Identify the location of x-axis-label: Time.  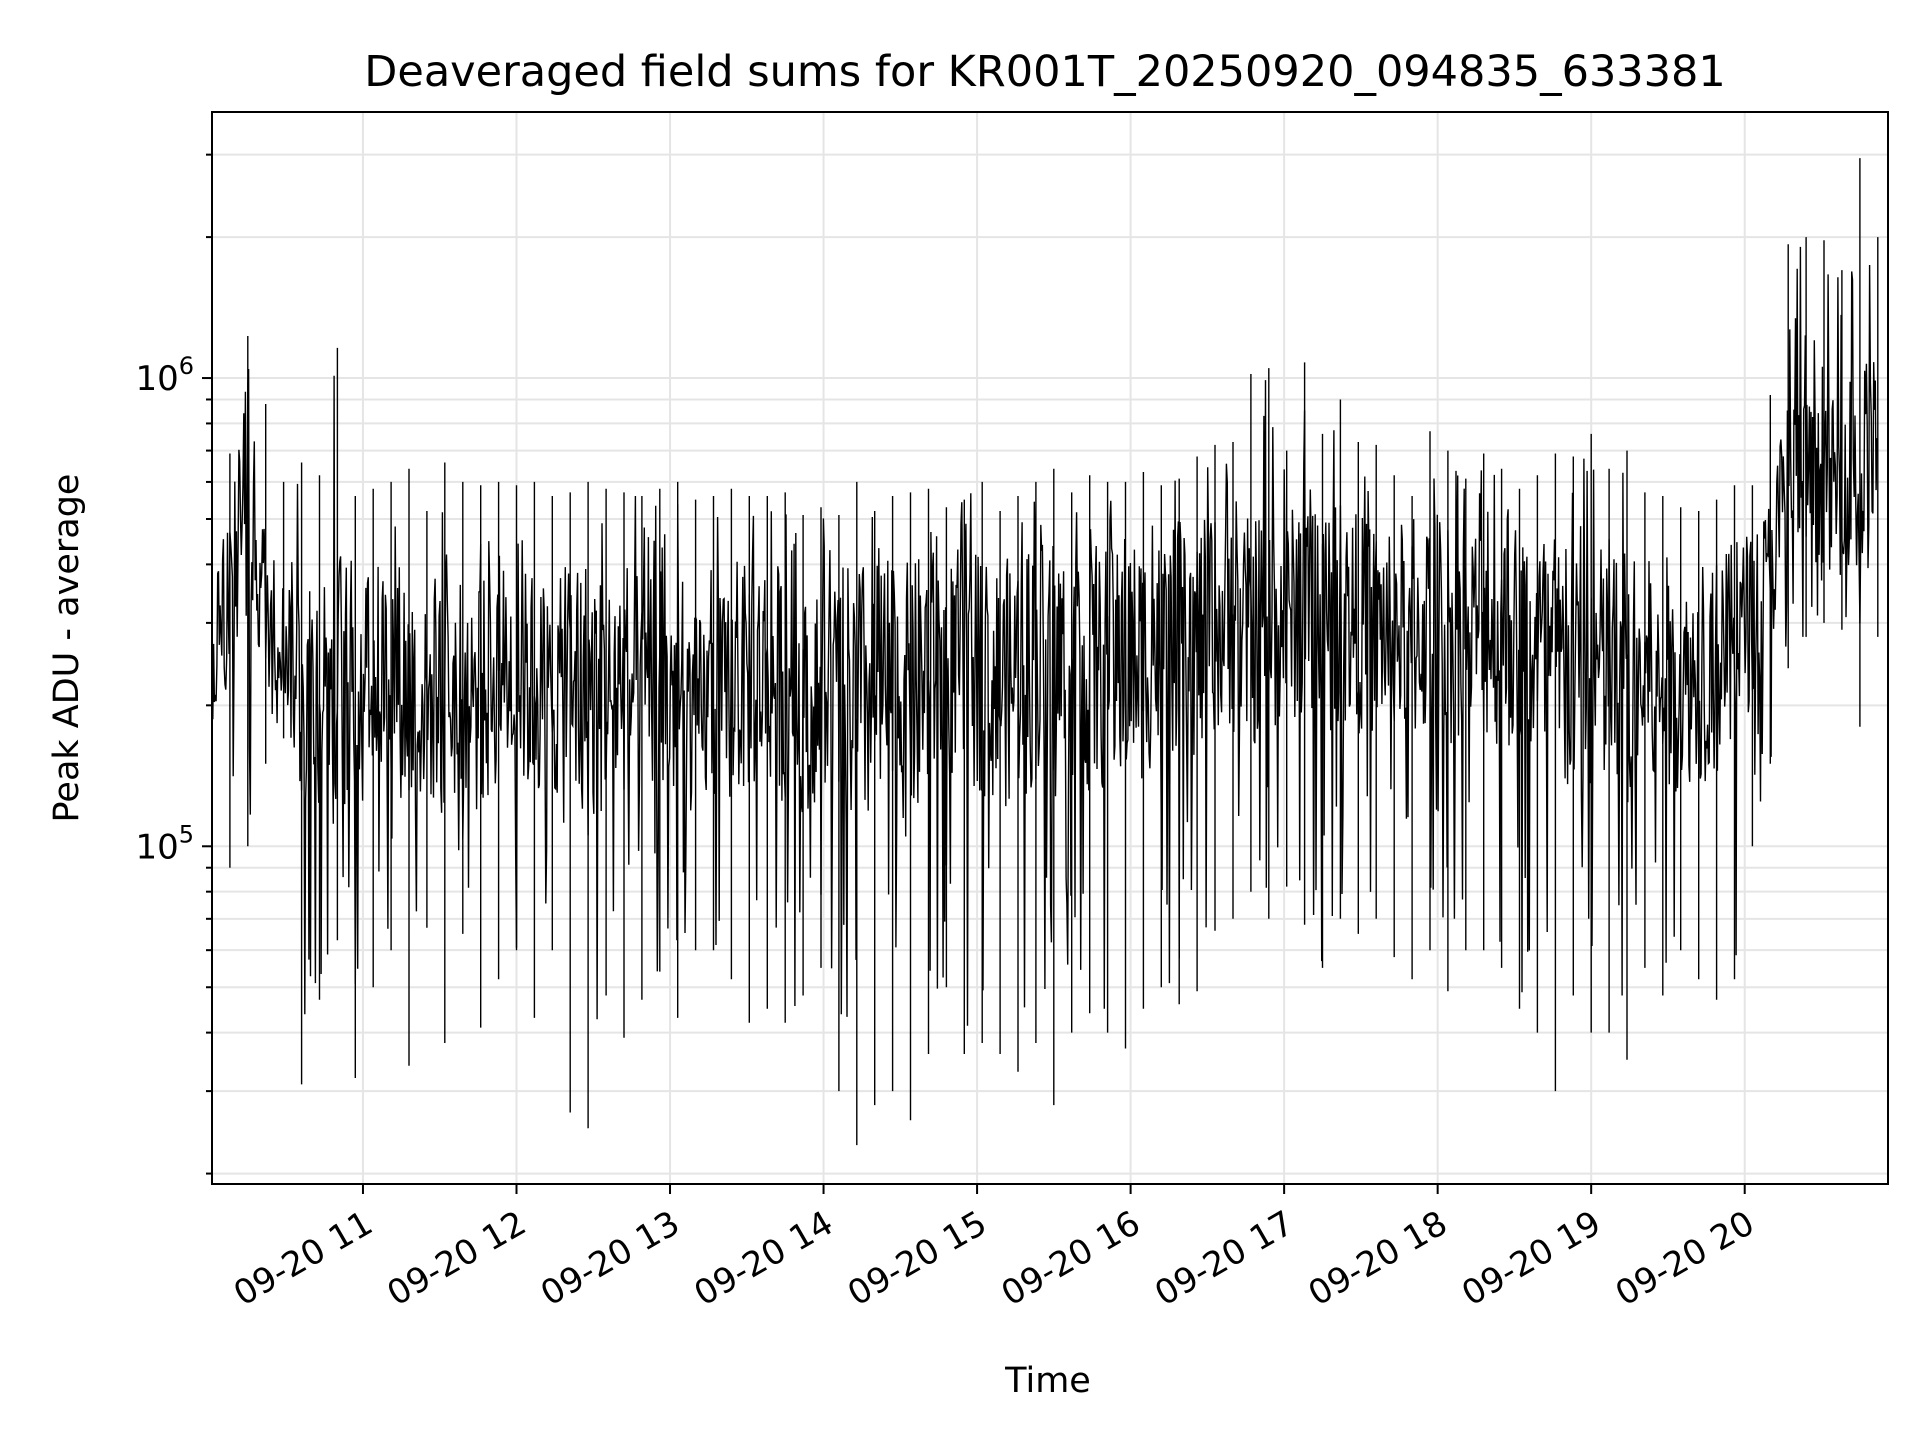
(1047, 1381).